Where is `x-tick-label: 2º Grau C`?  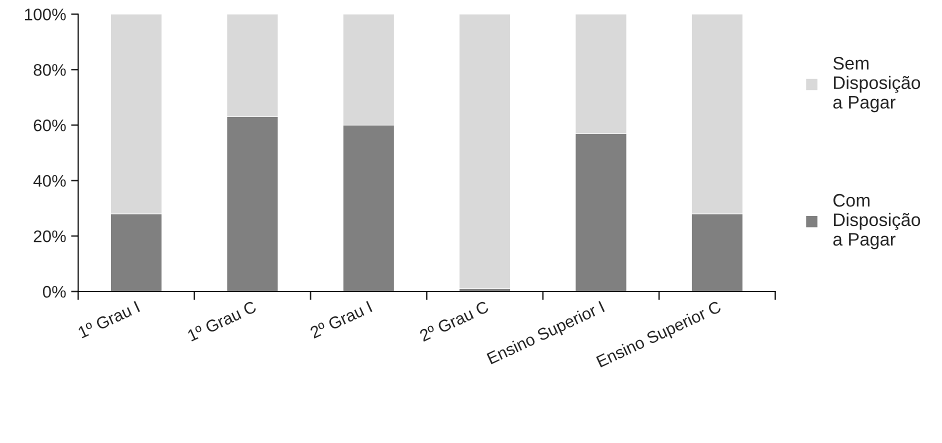
x-tick-label: 2º Grau C is located at coordinates (454, 321).